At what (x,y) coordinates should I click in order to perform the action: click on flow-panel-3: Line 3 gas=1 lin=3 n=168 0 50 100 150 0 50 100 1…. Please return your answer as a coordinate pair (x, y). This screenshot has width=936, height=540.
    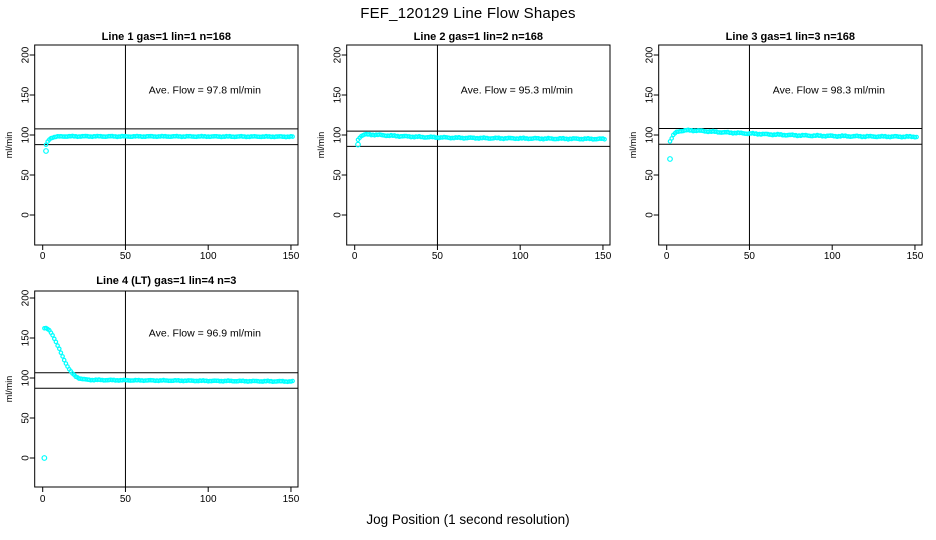
    Looking at the image, I should click on (776, 146).